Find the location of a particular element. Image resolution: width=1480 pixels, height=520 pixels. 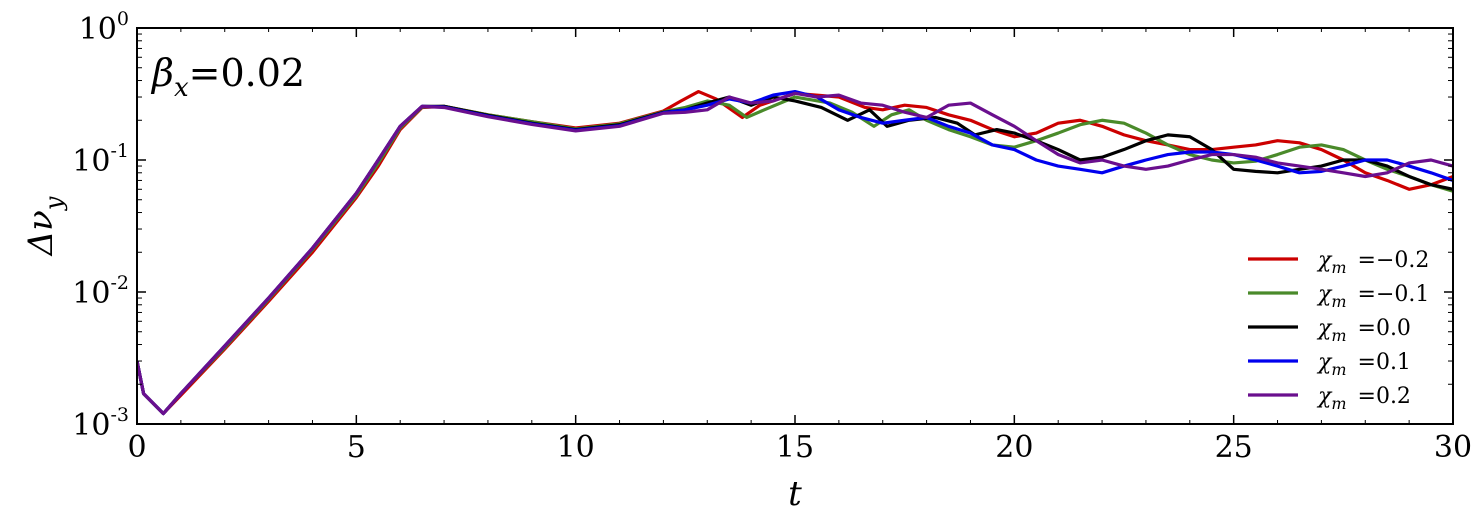

beta-annotation-symbol: β is located at coordinates (162, 73).